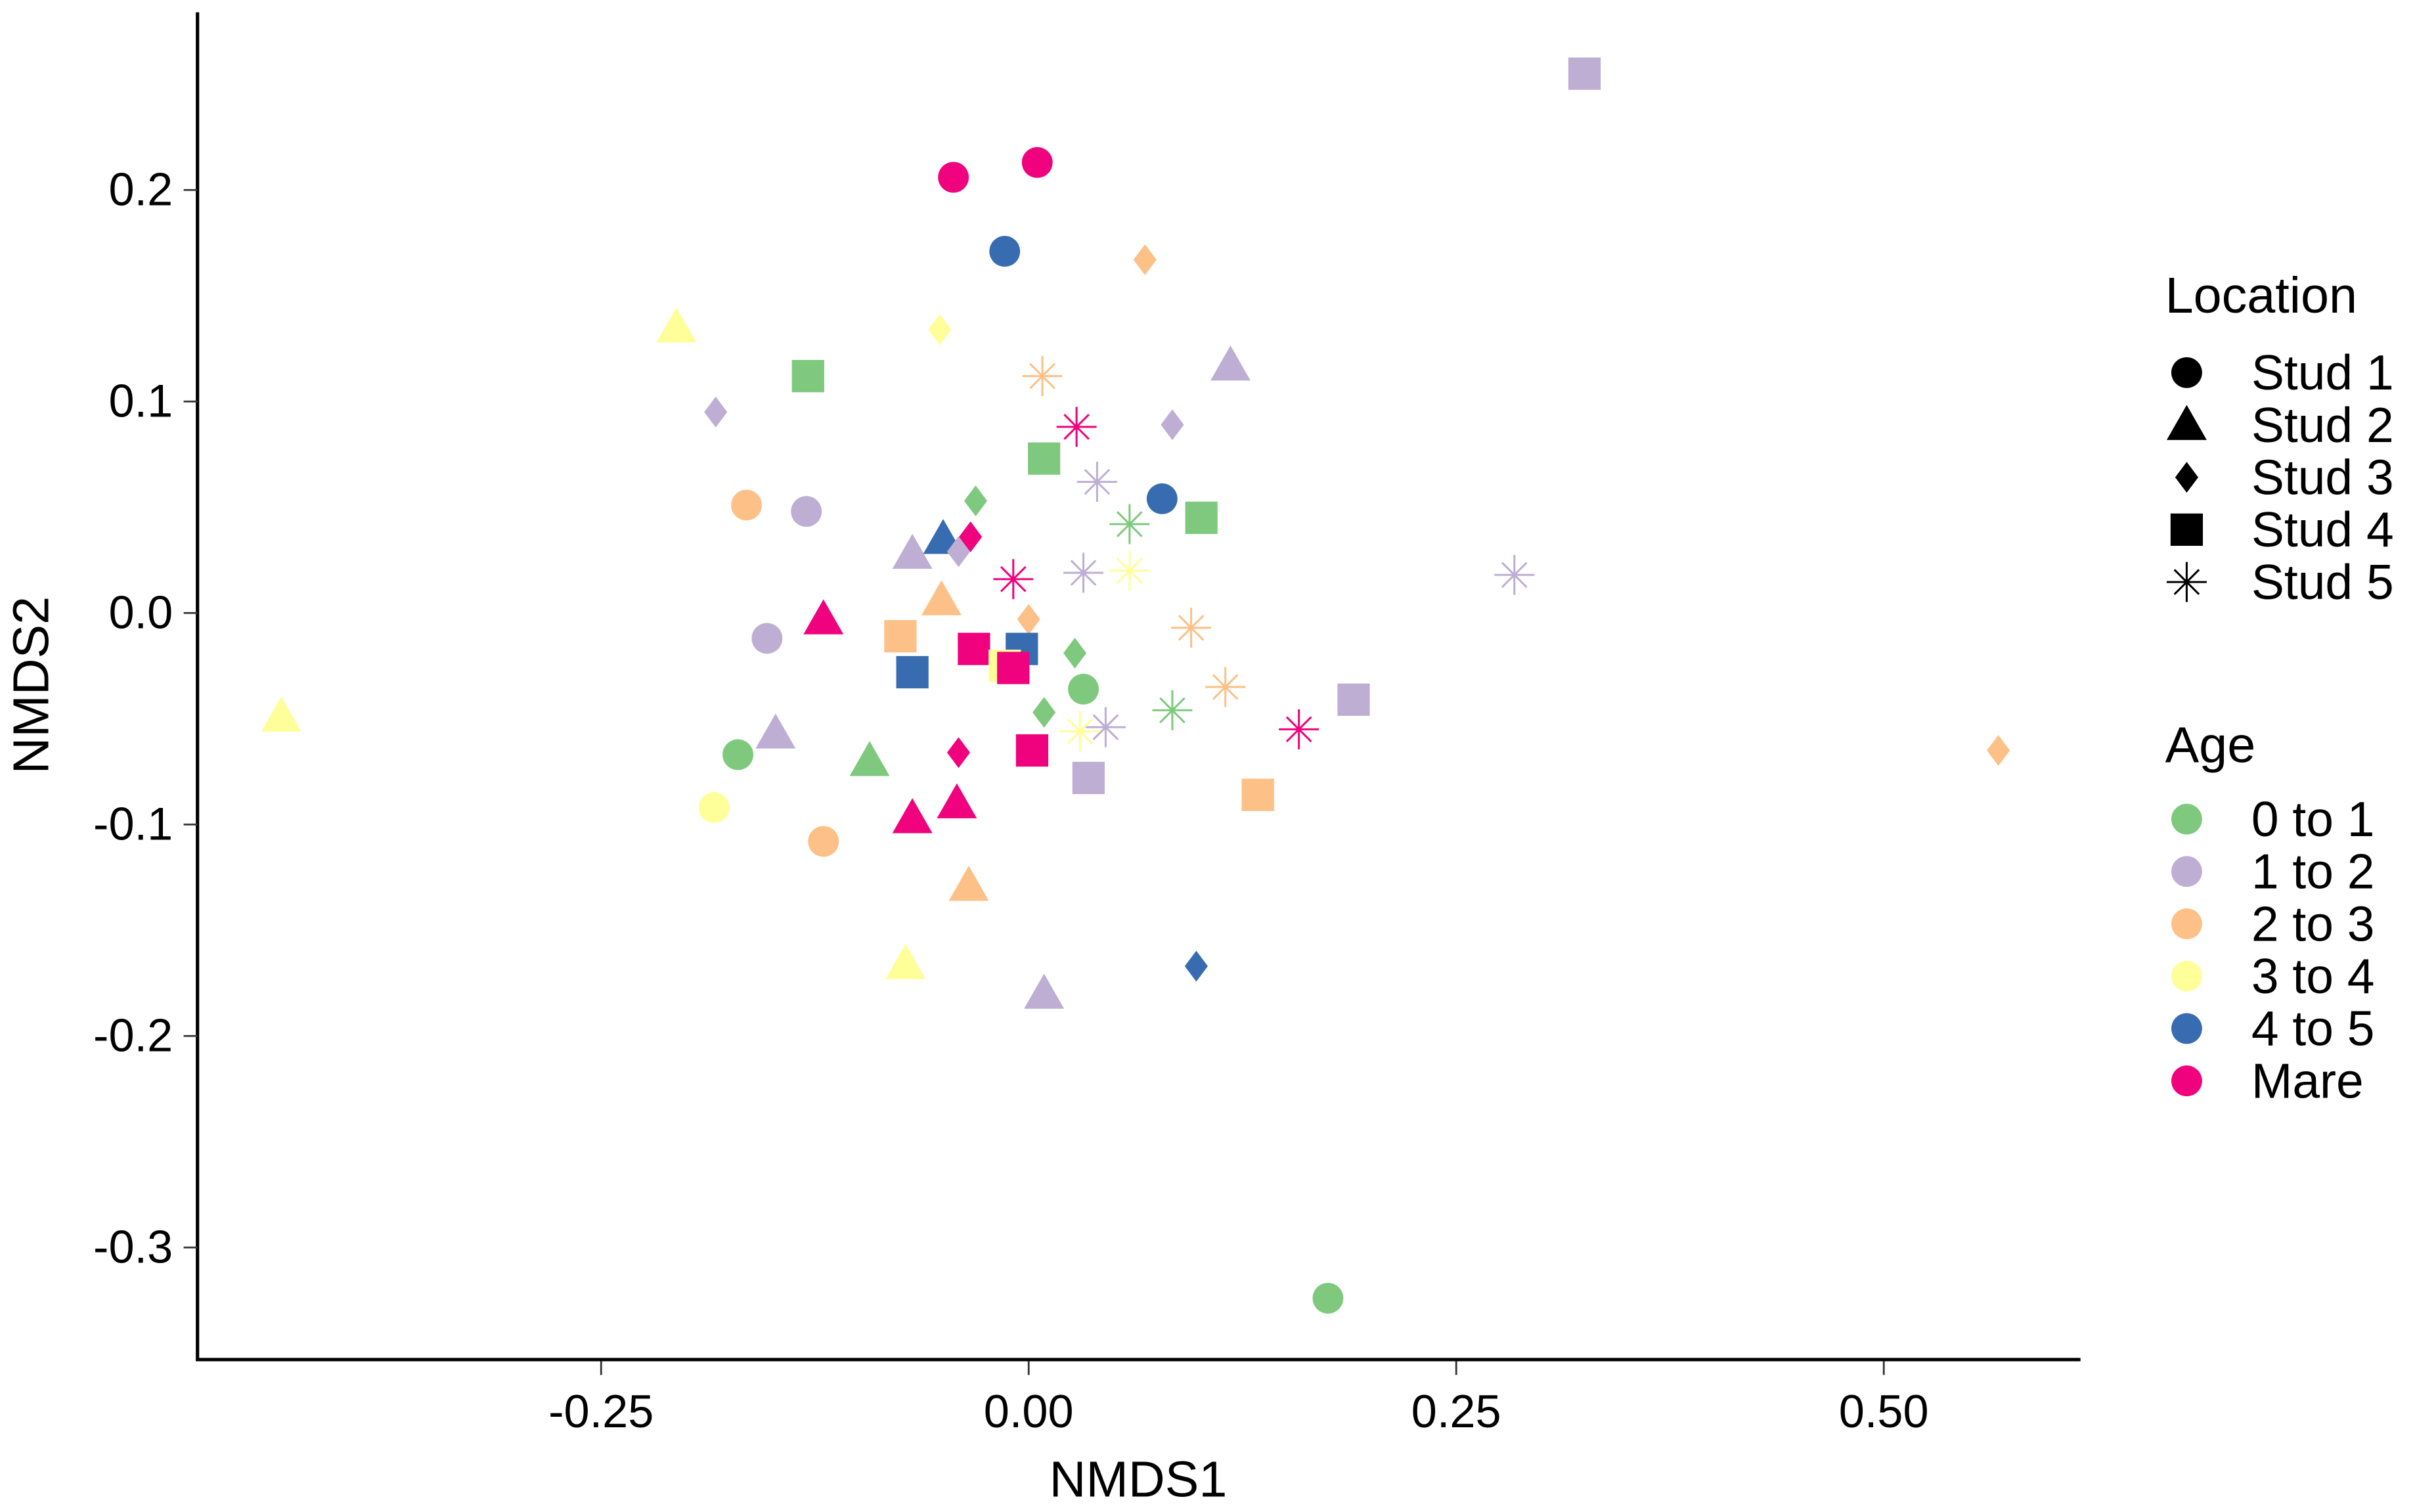 The height and width of the screenshot is (1512, 2415). What do you see at coordinates (140, 189) in the screenshot?
I see `y-tick-label: 0.2` at bounding box center [140, 189].